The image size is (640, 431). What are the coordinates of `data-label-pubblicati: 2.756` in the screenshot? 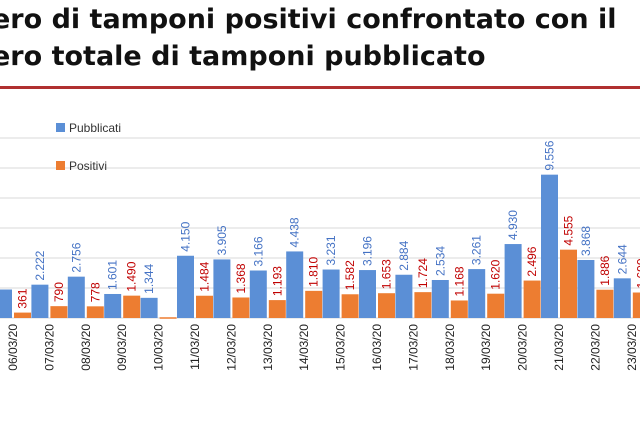 It's located at (76, 257).